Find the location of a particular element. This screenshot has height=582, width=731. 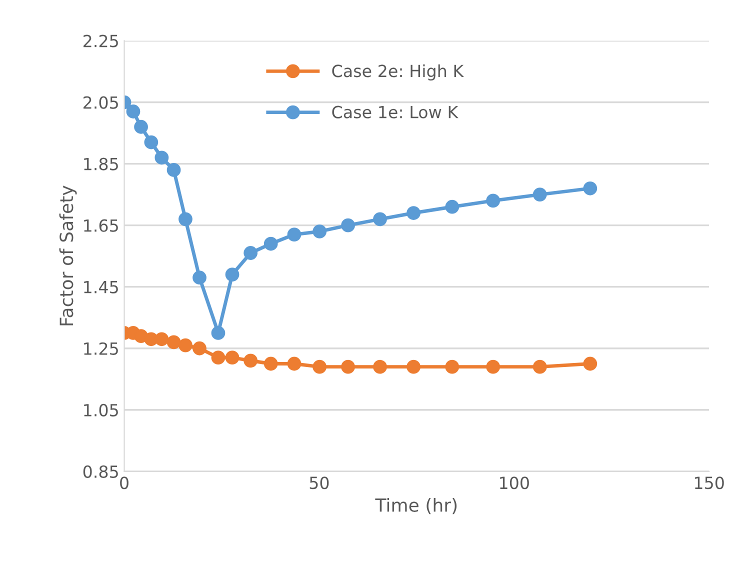

y-tick-label: 2.05 is located at coordinates (101, 102).